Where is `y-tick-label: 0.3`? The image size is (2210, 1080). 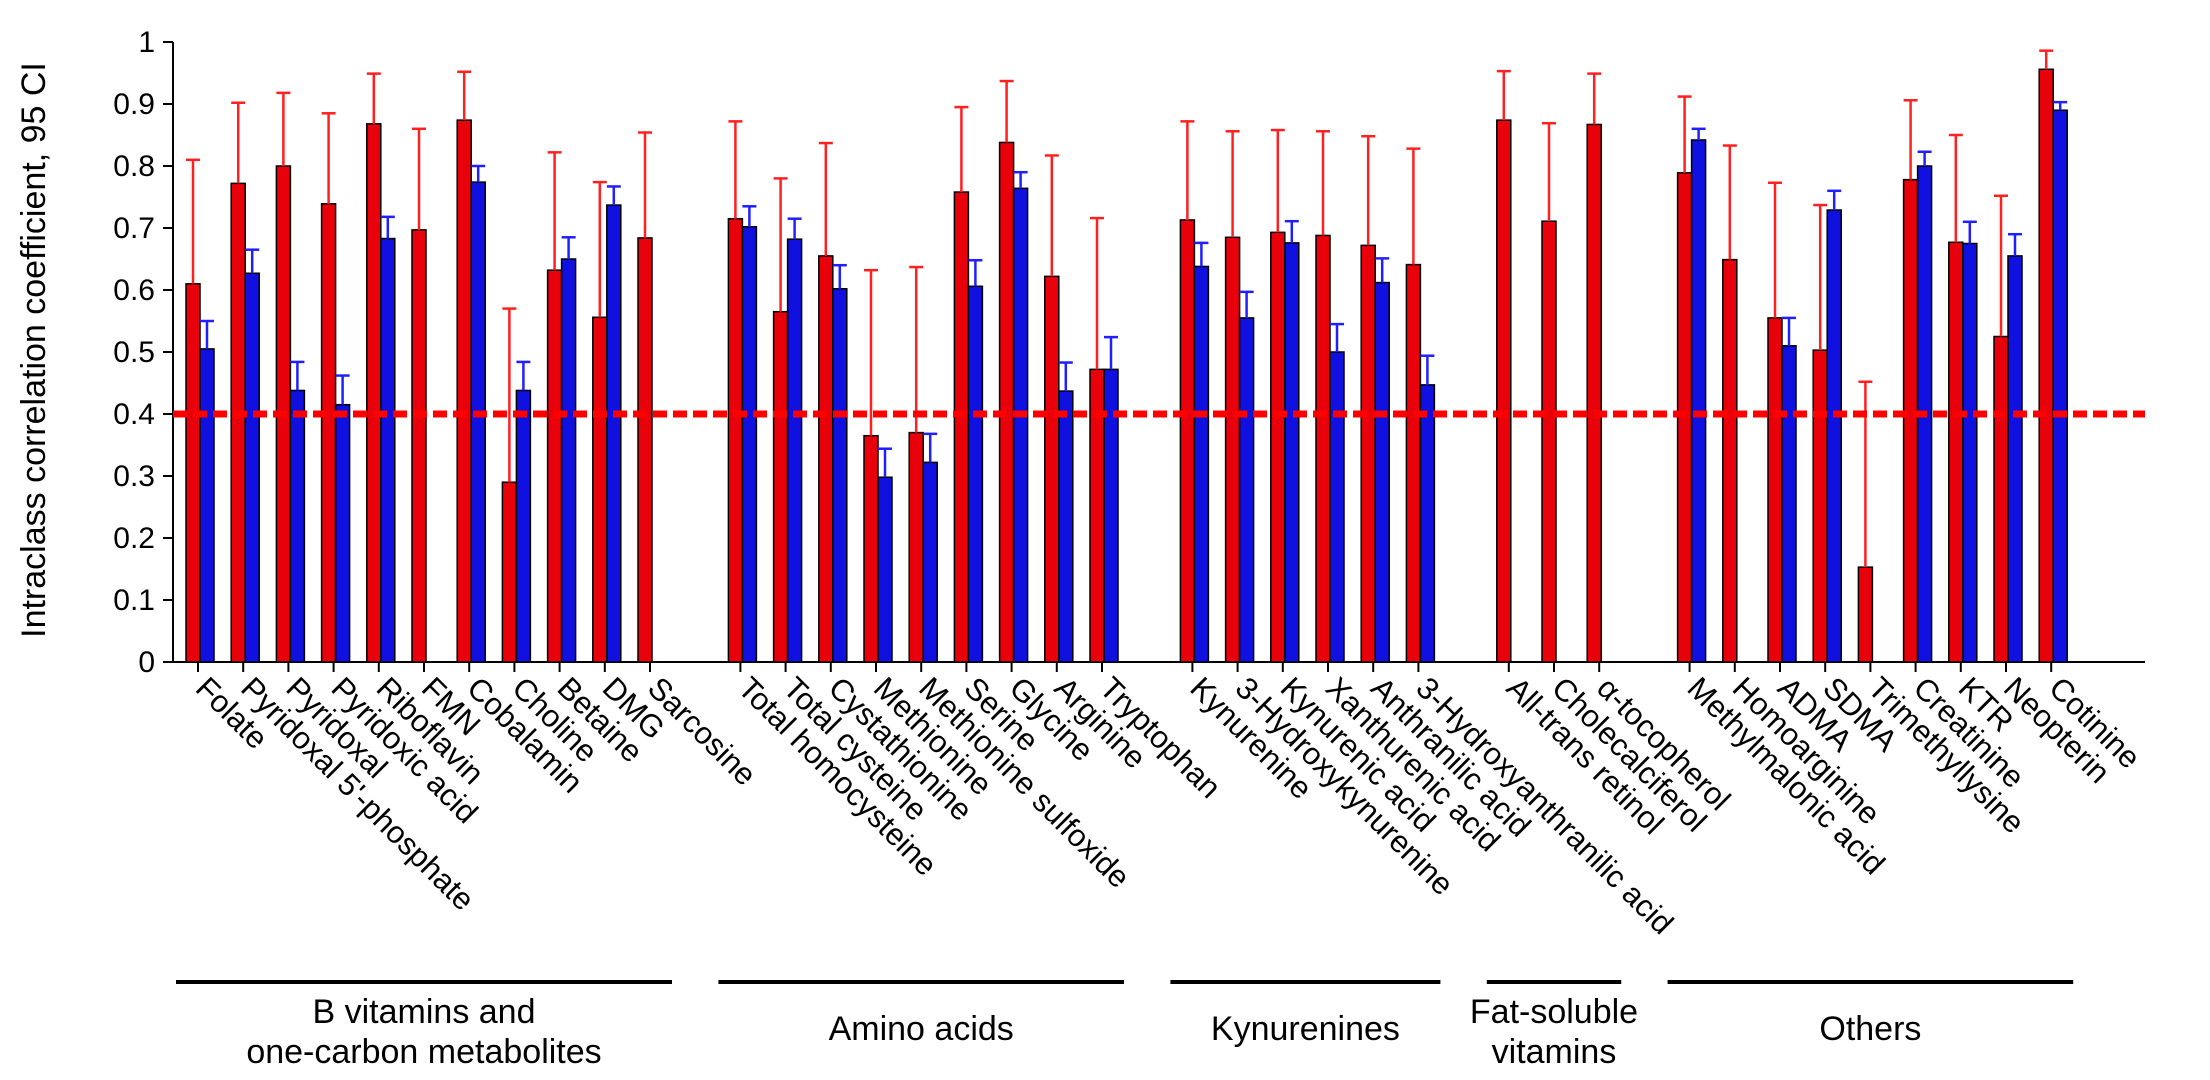
y-tick-label: 0.3 is located at coordinates (134, 476).